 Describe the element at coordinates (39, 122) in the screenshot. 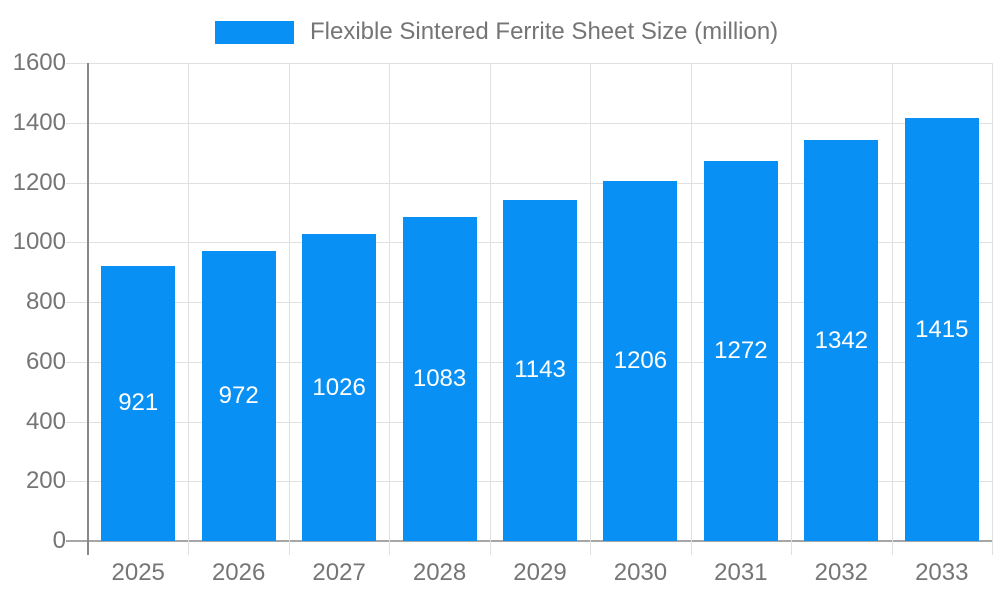

I see `y-axis-tick-label: 1400` at that location.